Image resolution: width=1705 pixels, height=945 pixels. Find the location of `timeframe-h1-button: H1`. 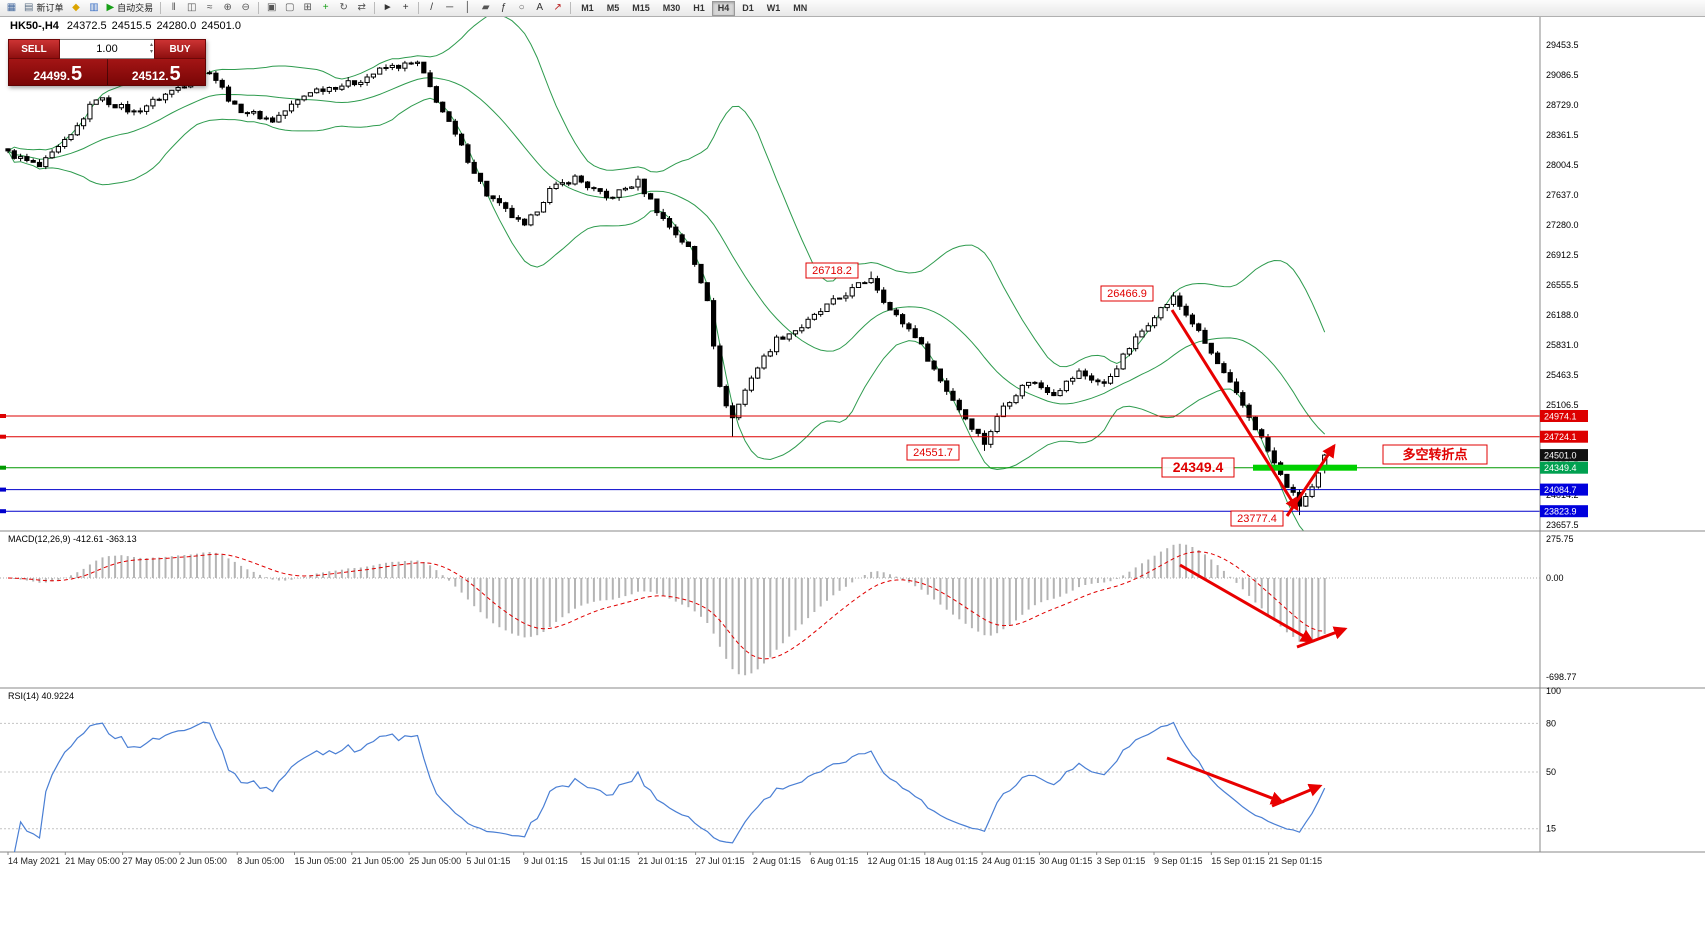

timeframe-h1-button: H1 is located at coordinates (699, 8).